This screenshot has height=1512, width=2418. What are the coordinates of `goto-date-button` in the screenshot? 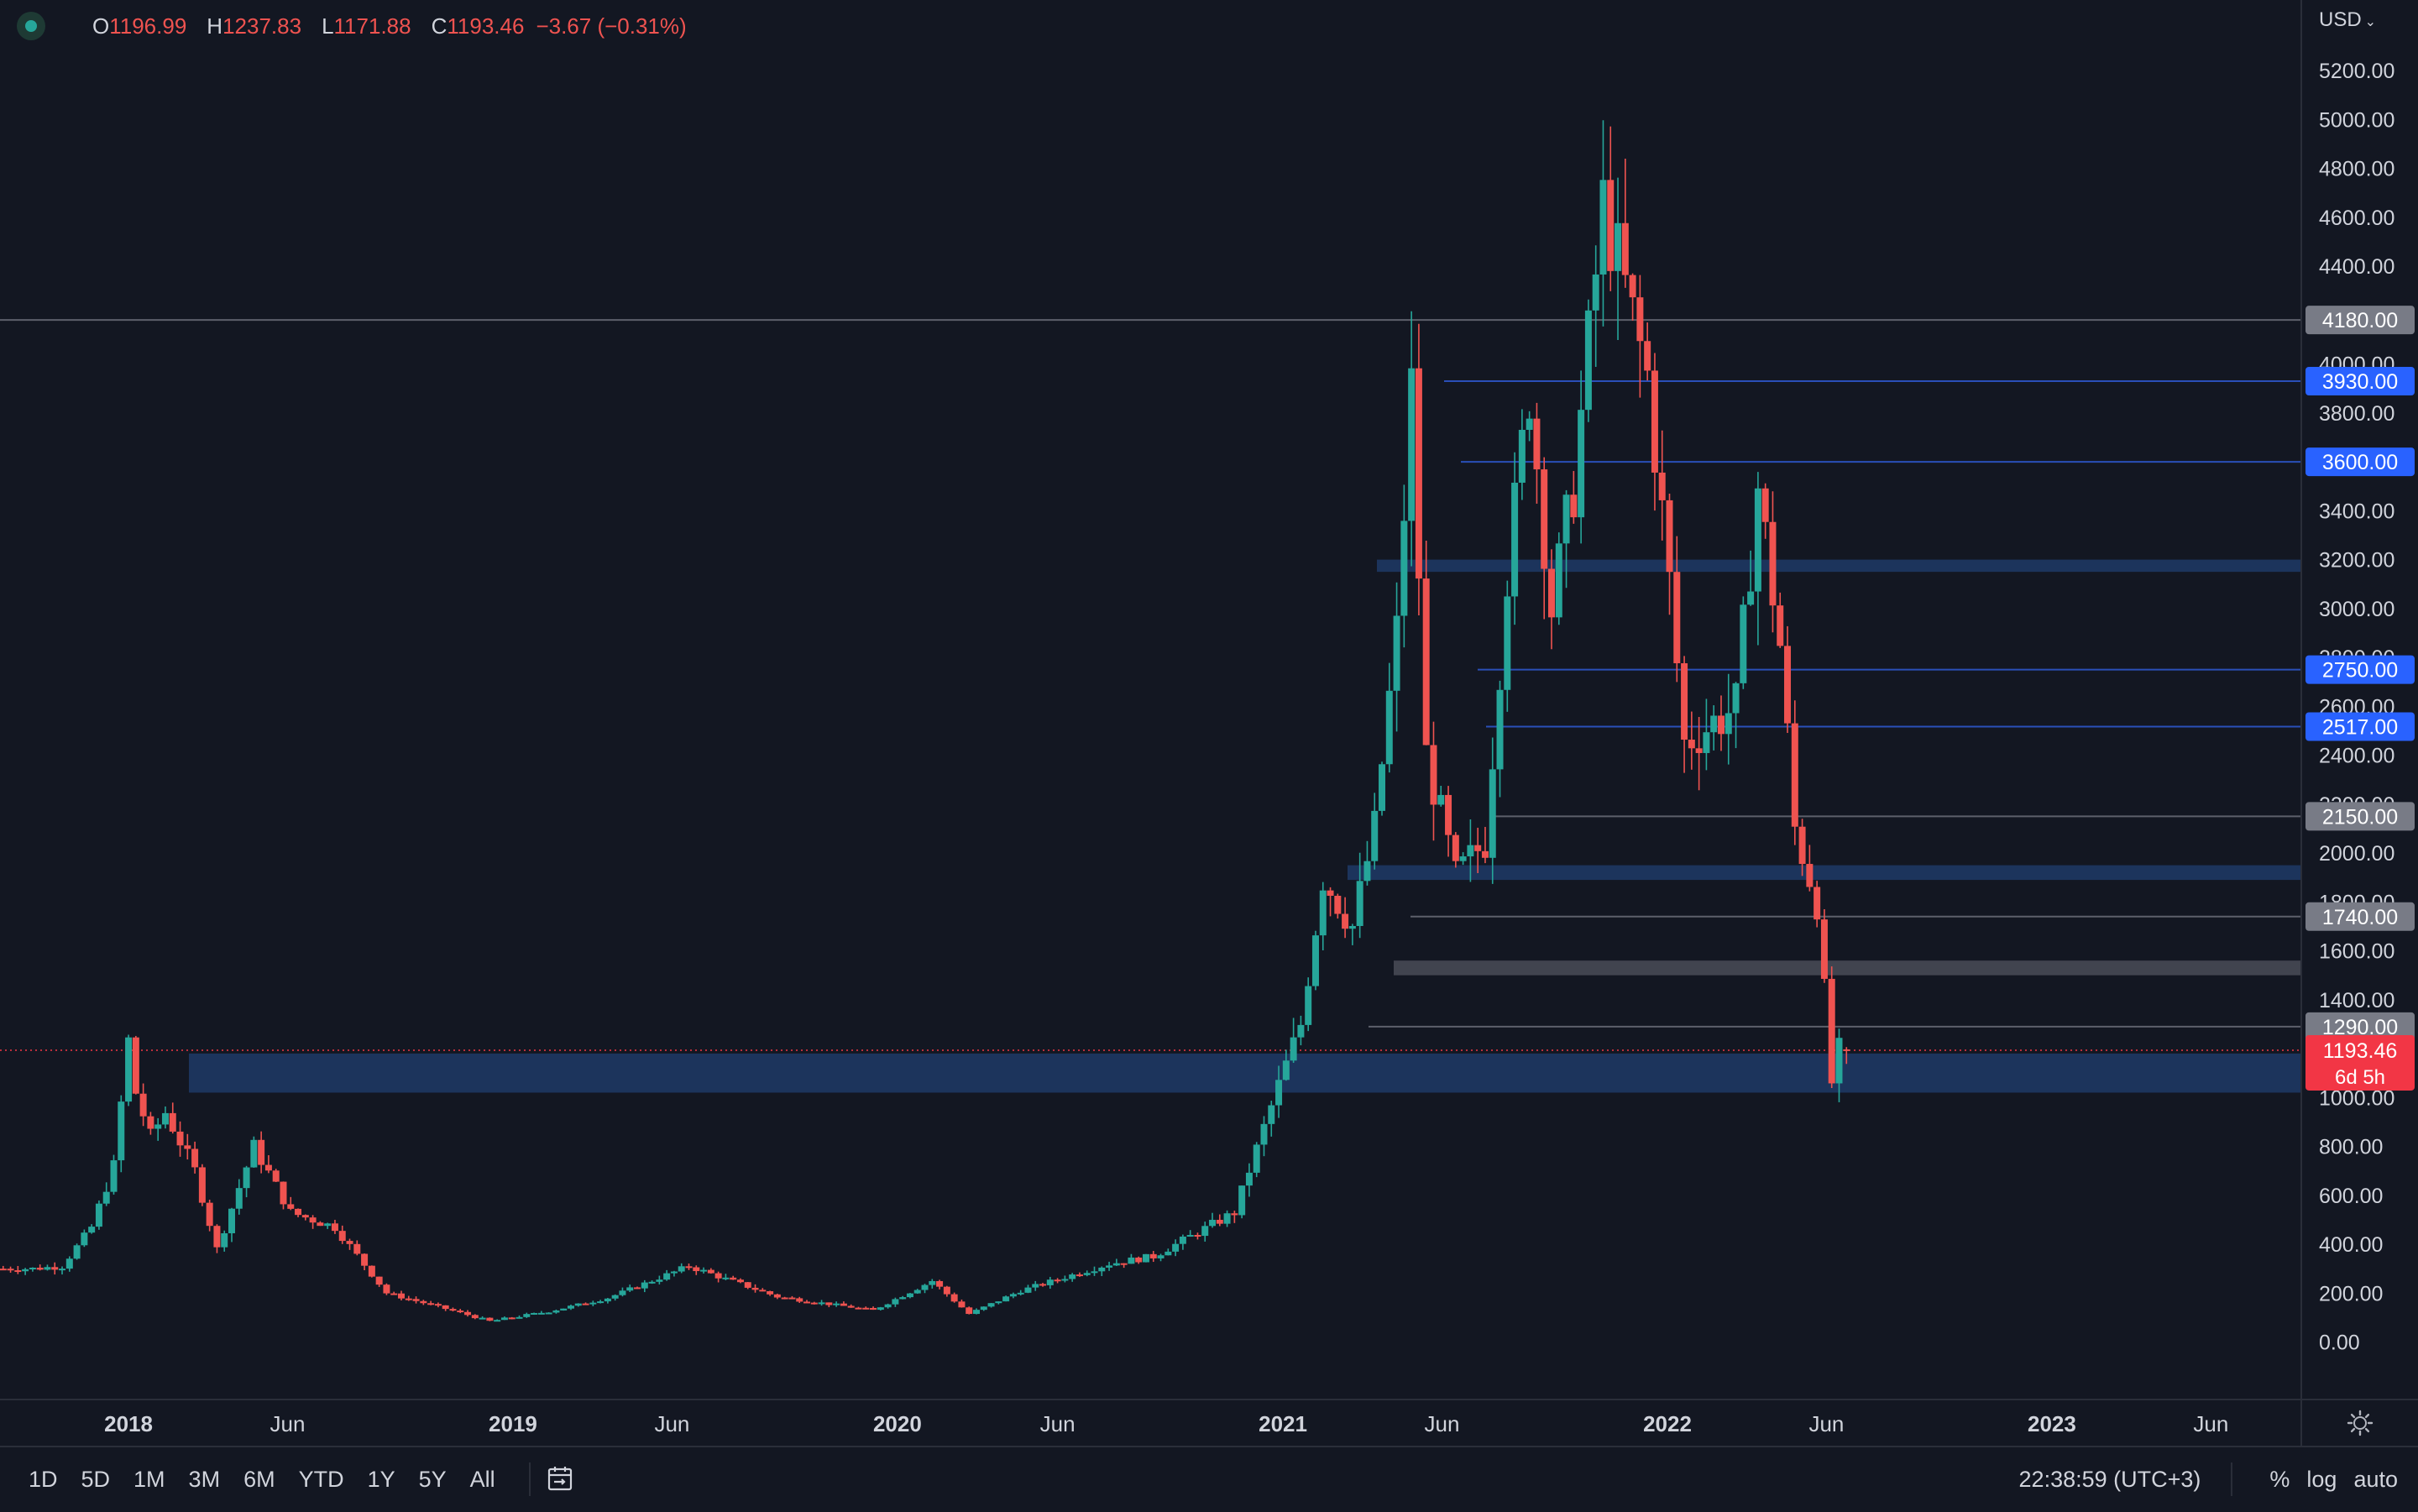 It's located at (561, 1479).